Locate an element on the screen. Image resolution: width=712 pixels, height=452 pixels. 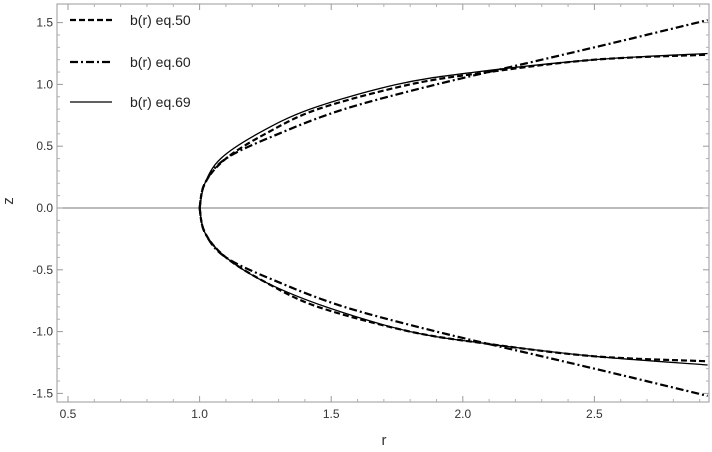
x-tick-label: 0.5 is located at coordinates (68, 414).